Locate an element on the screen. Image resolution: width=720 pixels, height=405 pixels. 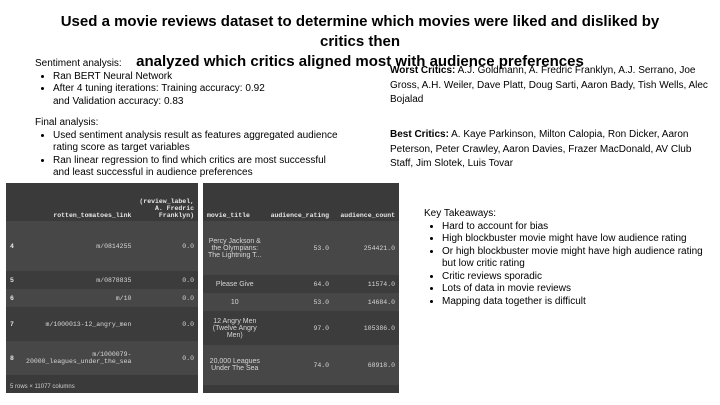
list-item-text: Mapping data together is difficult is located at coordinates (514, 301).